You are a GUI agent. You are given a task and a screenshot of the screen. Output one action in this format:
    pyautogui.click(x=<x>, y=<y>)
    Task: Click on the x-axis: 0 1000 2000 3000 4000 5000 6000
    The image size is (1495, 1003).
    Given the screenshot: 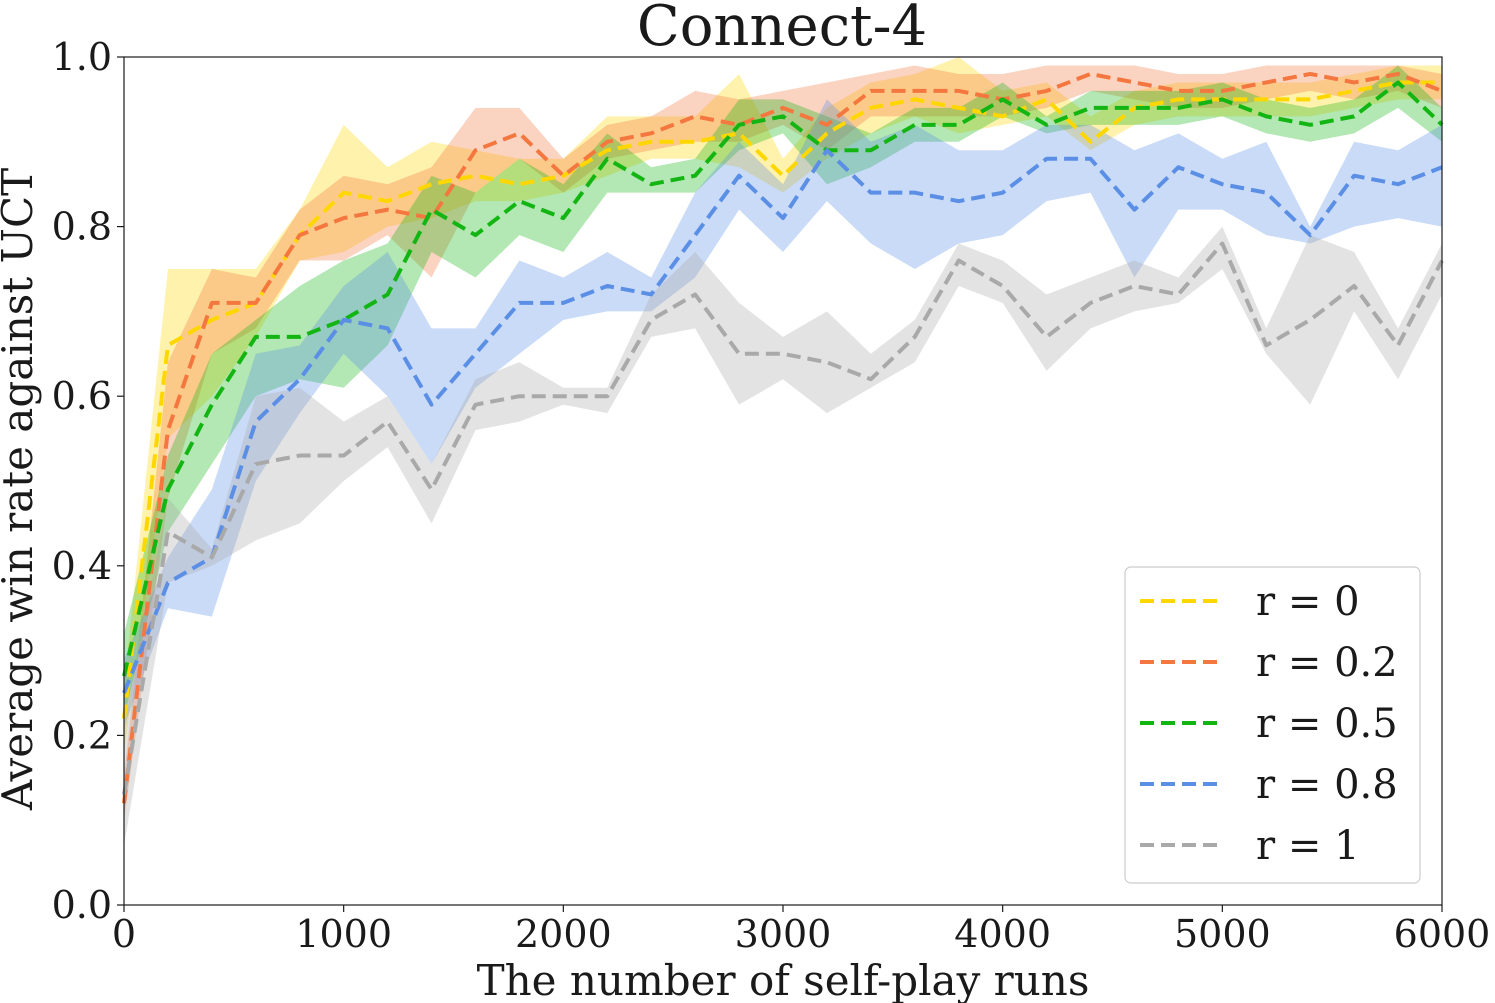 What is the action you would take?
    pyautogui.click(x=801, y=930)
    